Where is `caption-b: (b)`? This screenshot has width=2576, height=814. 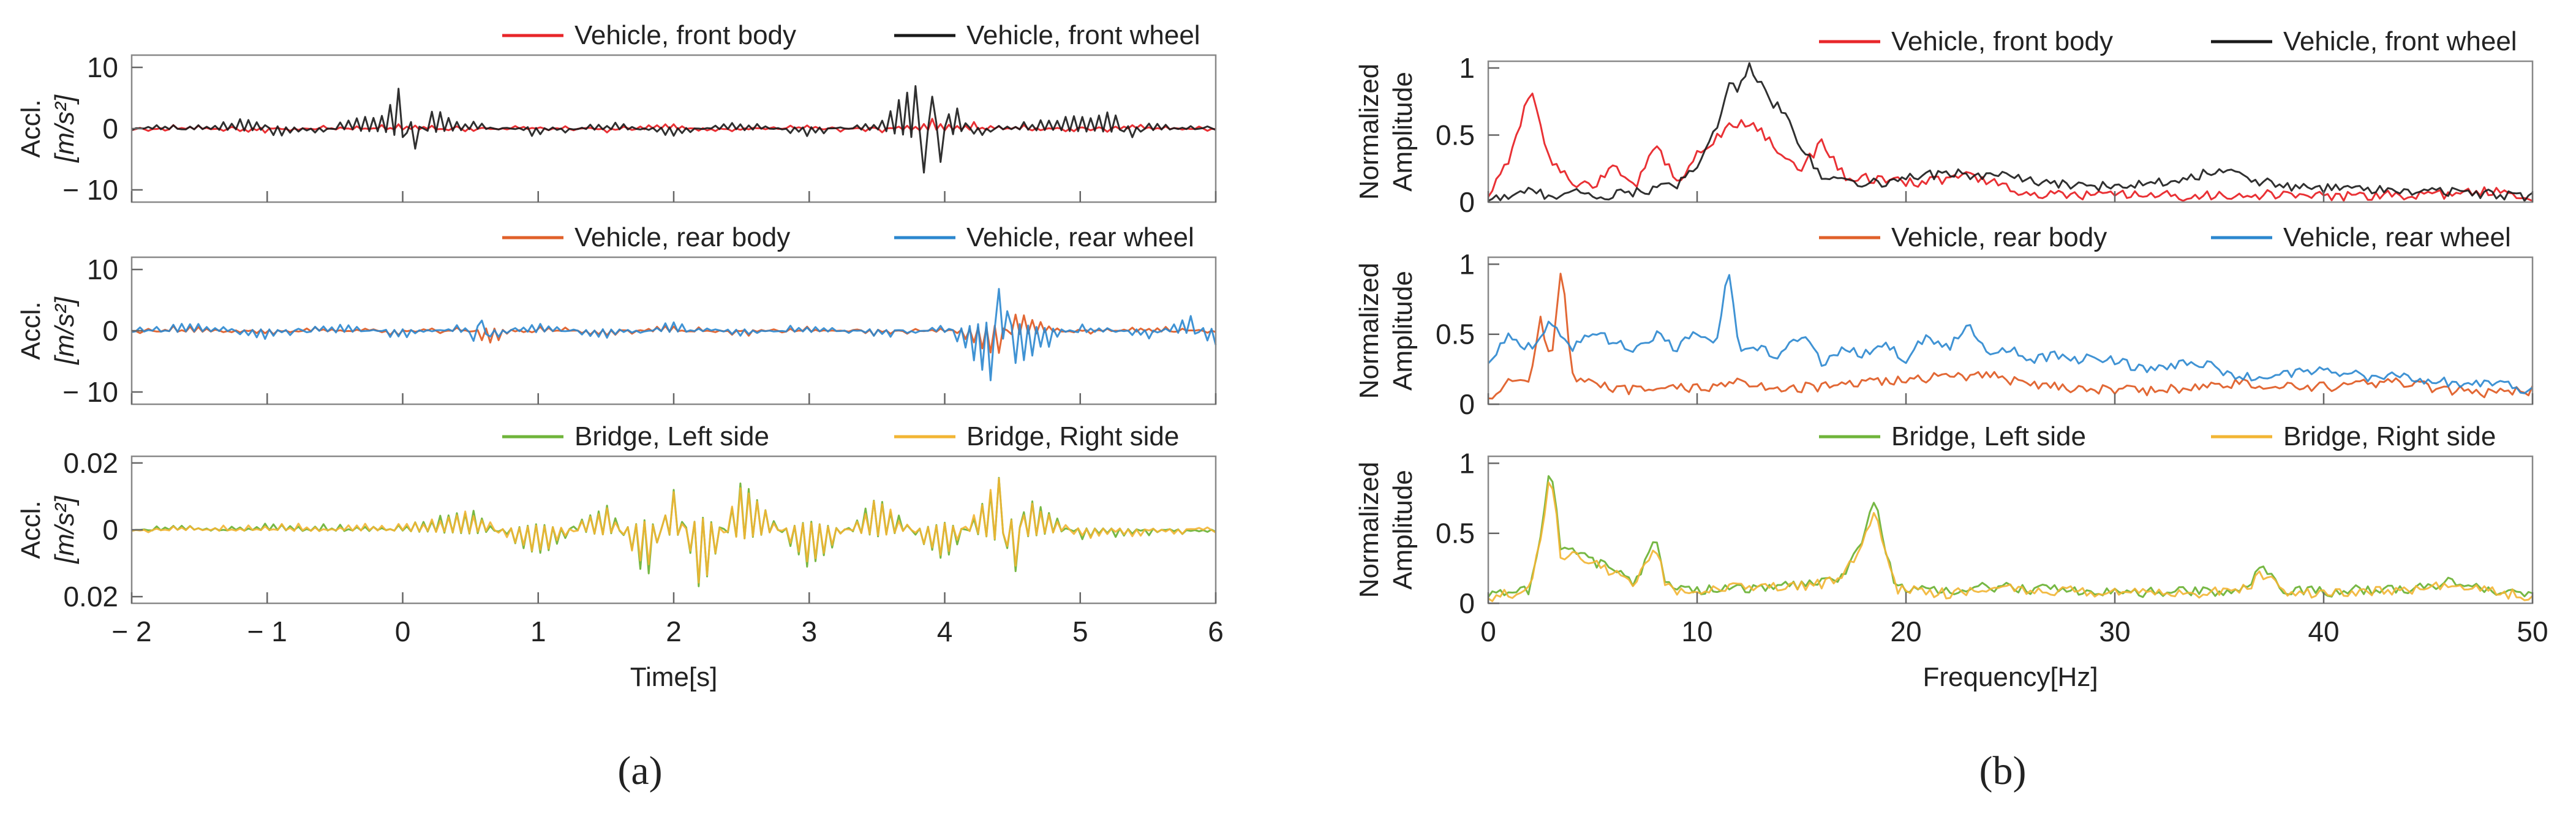 caption-b: (b) is located at coordinates (2003, 770).